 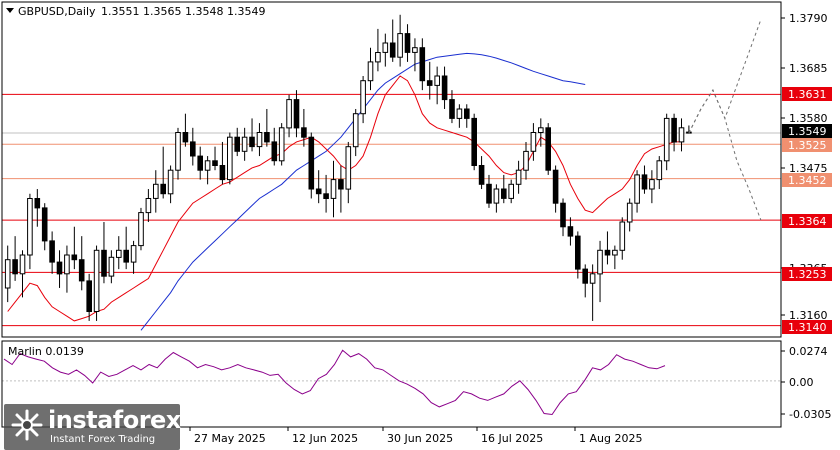 I want to click on level-label: 1.3364, so click(x=807, y=221).